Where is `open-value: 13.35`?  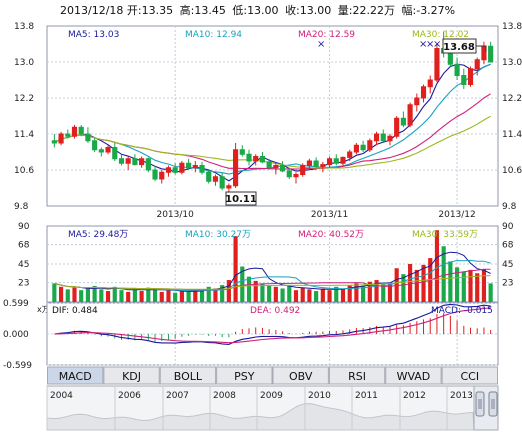 open-value: 13.35 is located at coordinates (158, 10).